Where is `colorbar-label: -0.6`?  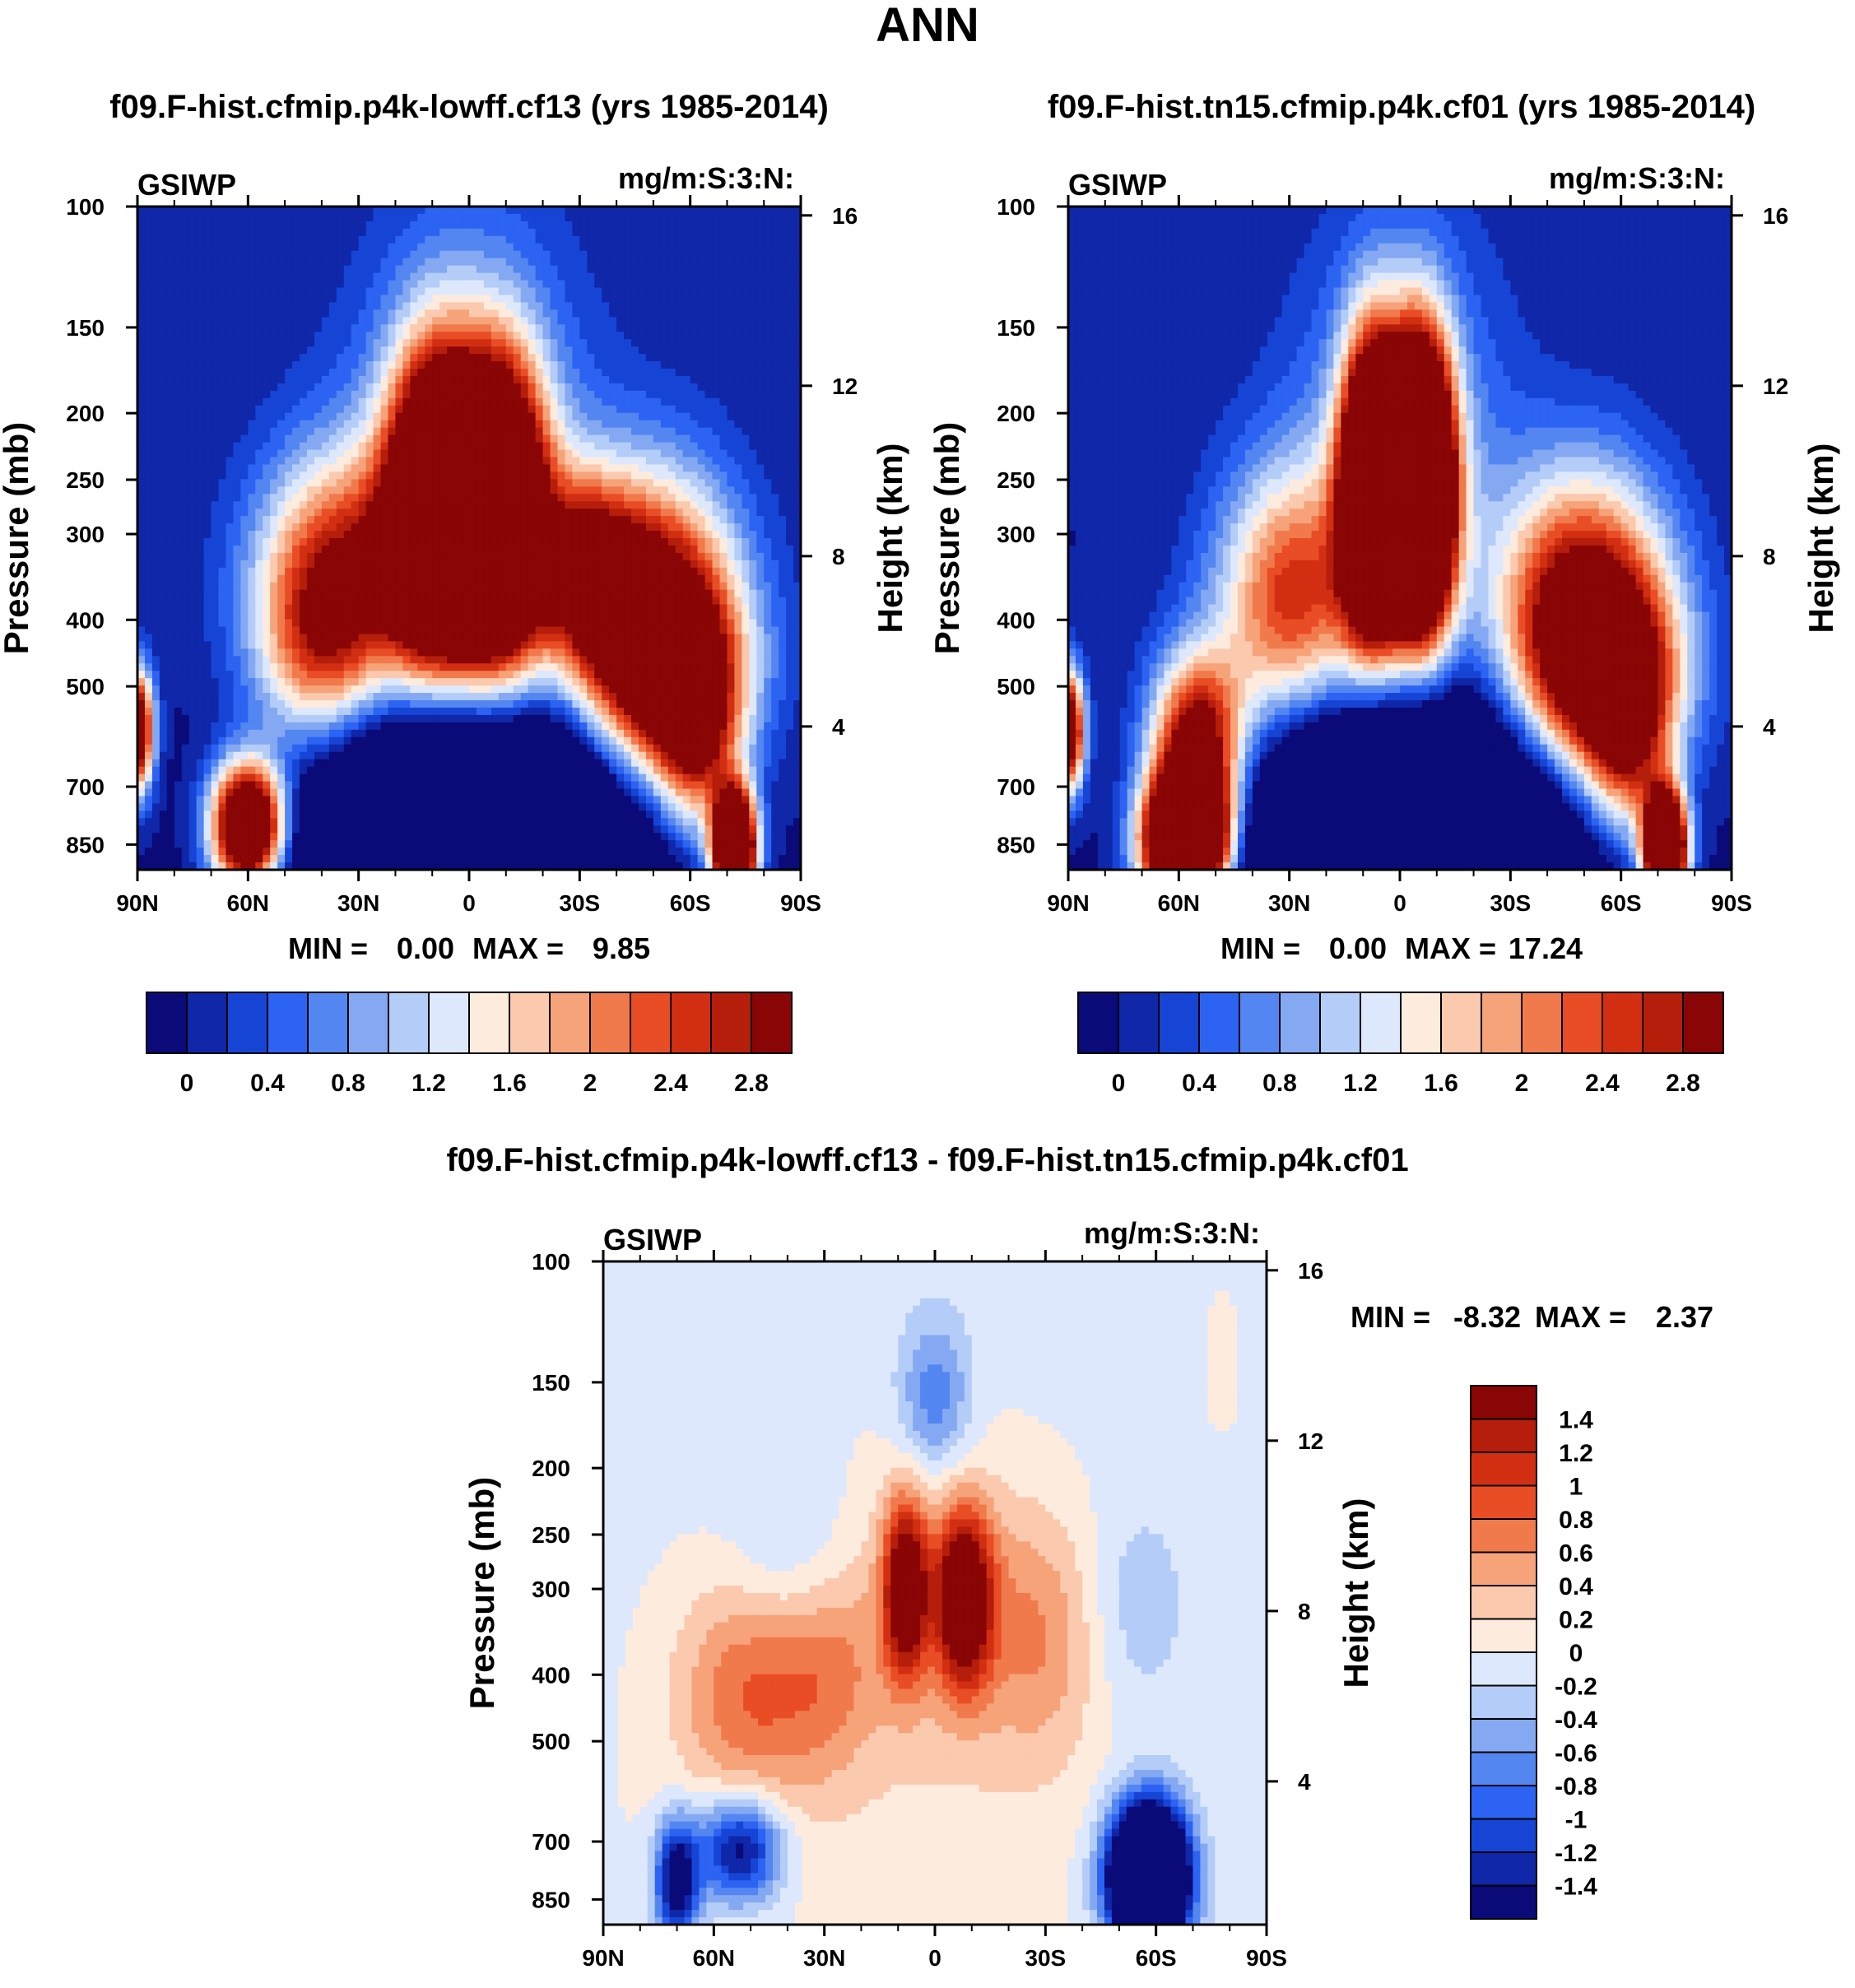
colorbar-label: -0.6 is located at coordinates (1576, 1754).